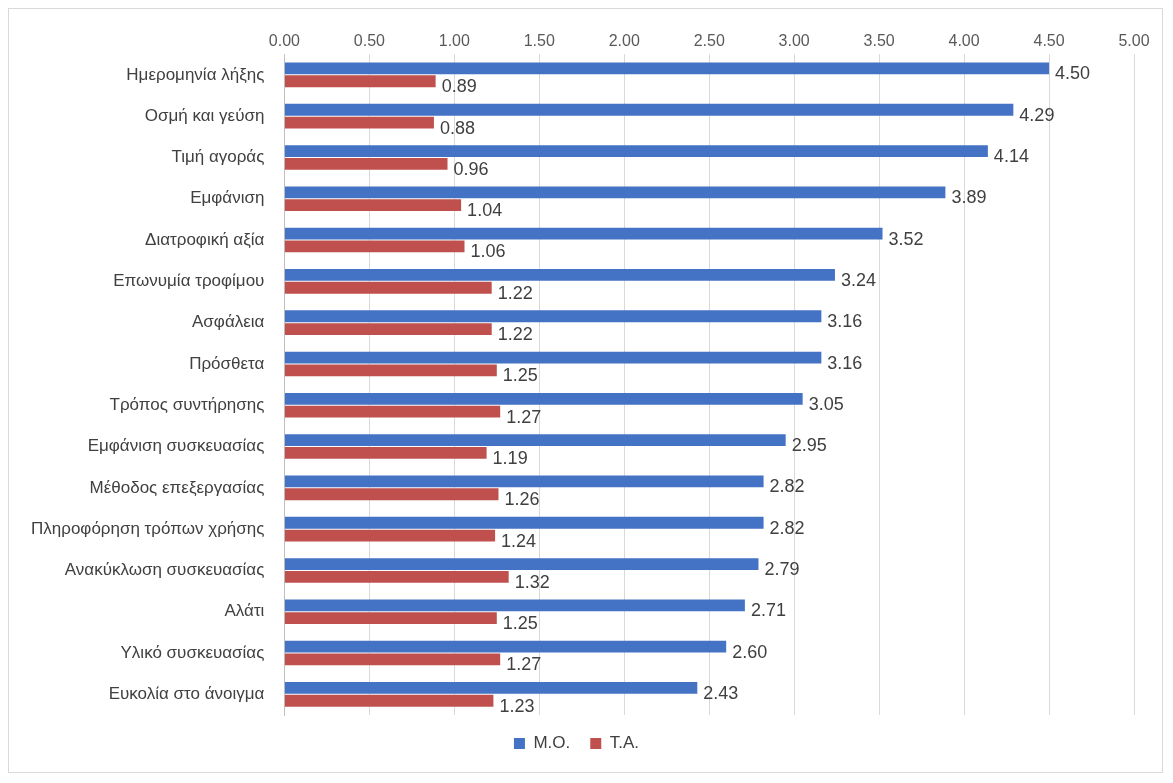 This screenshot has width=1173, height=783. I want to click on data-label: 1.24, so click(519, 540).